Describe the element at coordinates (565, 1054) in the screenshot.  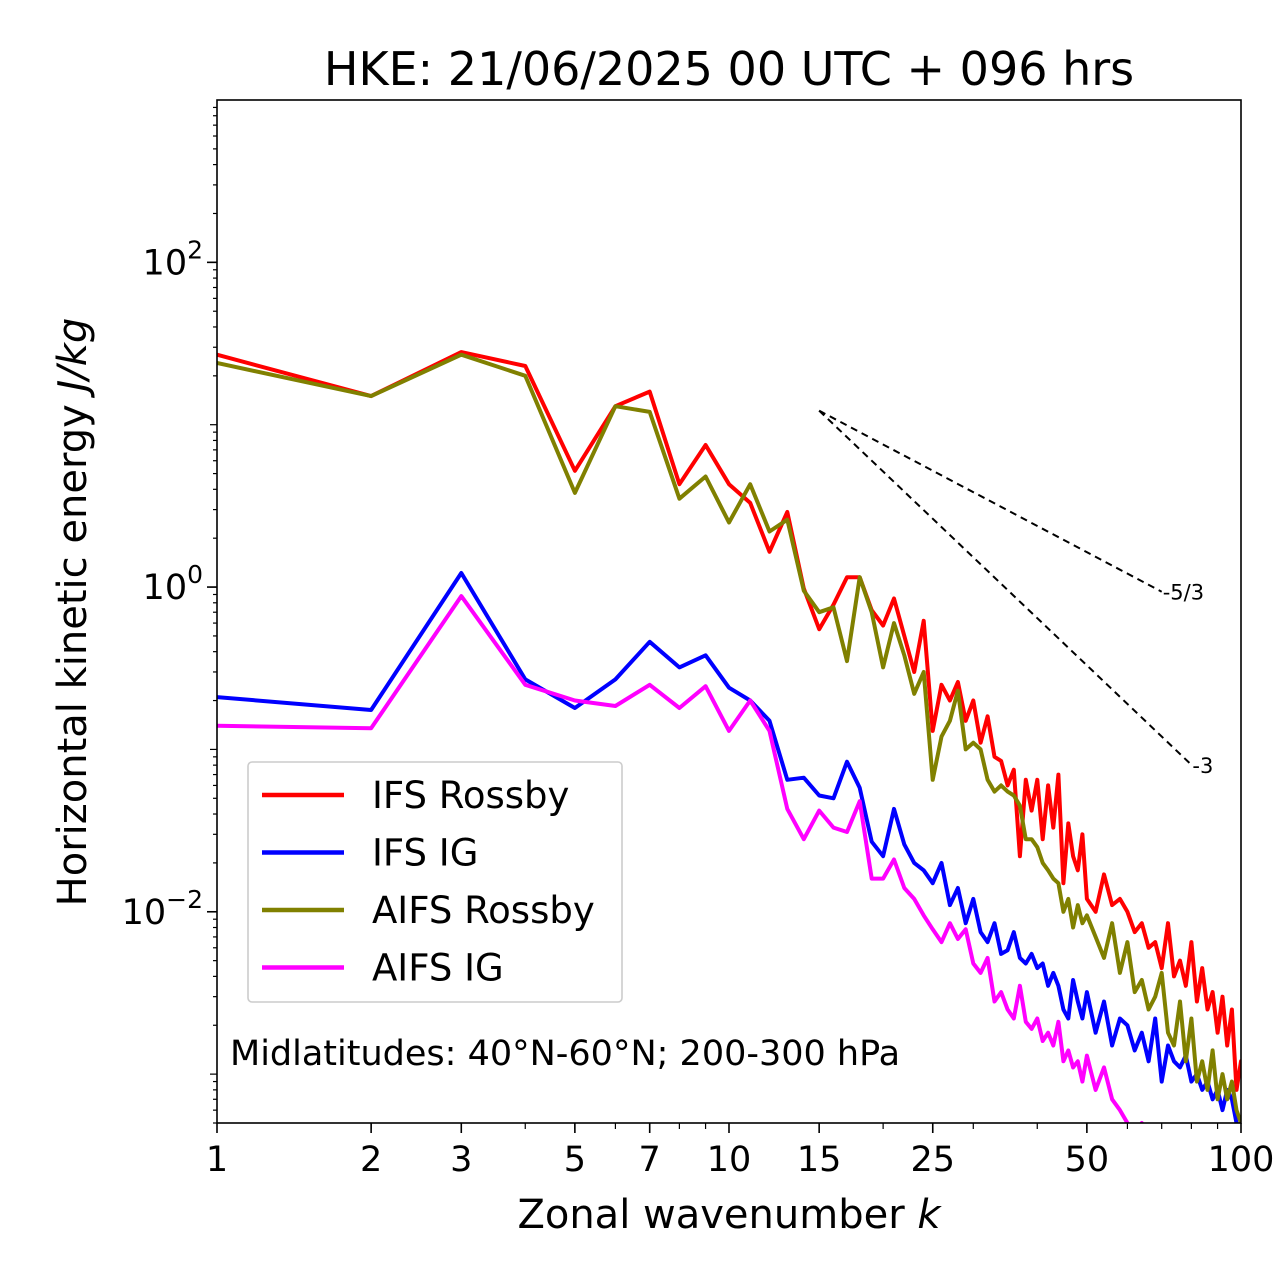
I see `region-annotation: Midlatitudes: 40°N-60°N; 200-300 hPa` at that location.